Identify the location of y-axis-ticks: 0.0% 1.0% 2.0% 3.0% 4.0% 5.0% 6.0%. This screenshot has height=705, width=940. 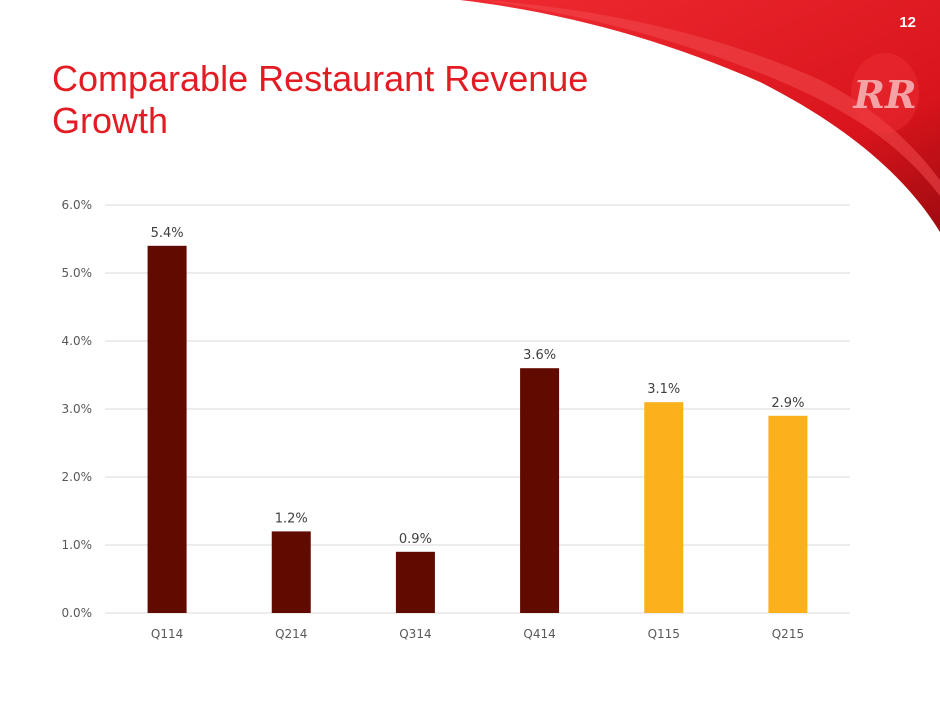
(77, 409).